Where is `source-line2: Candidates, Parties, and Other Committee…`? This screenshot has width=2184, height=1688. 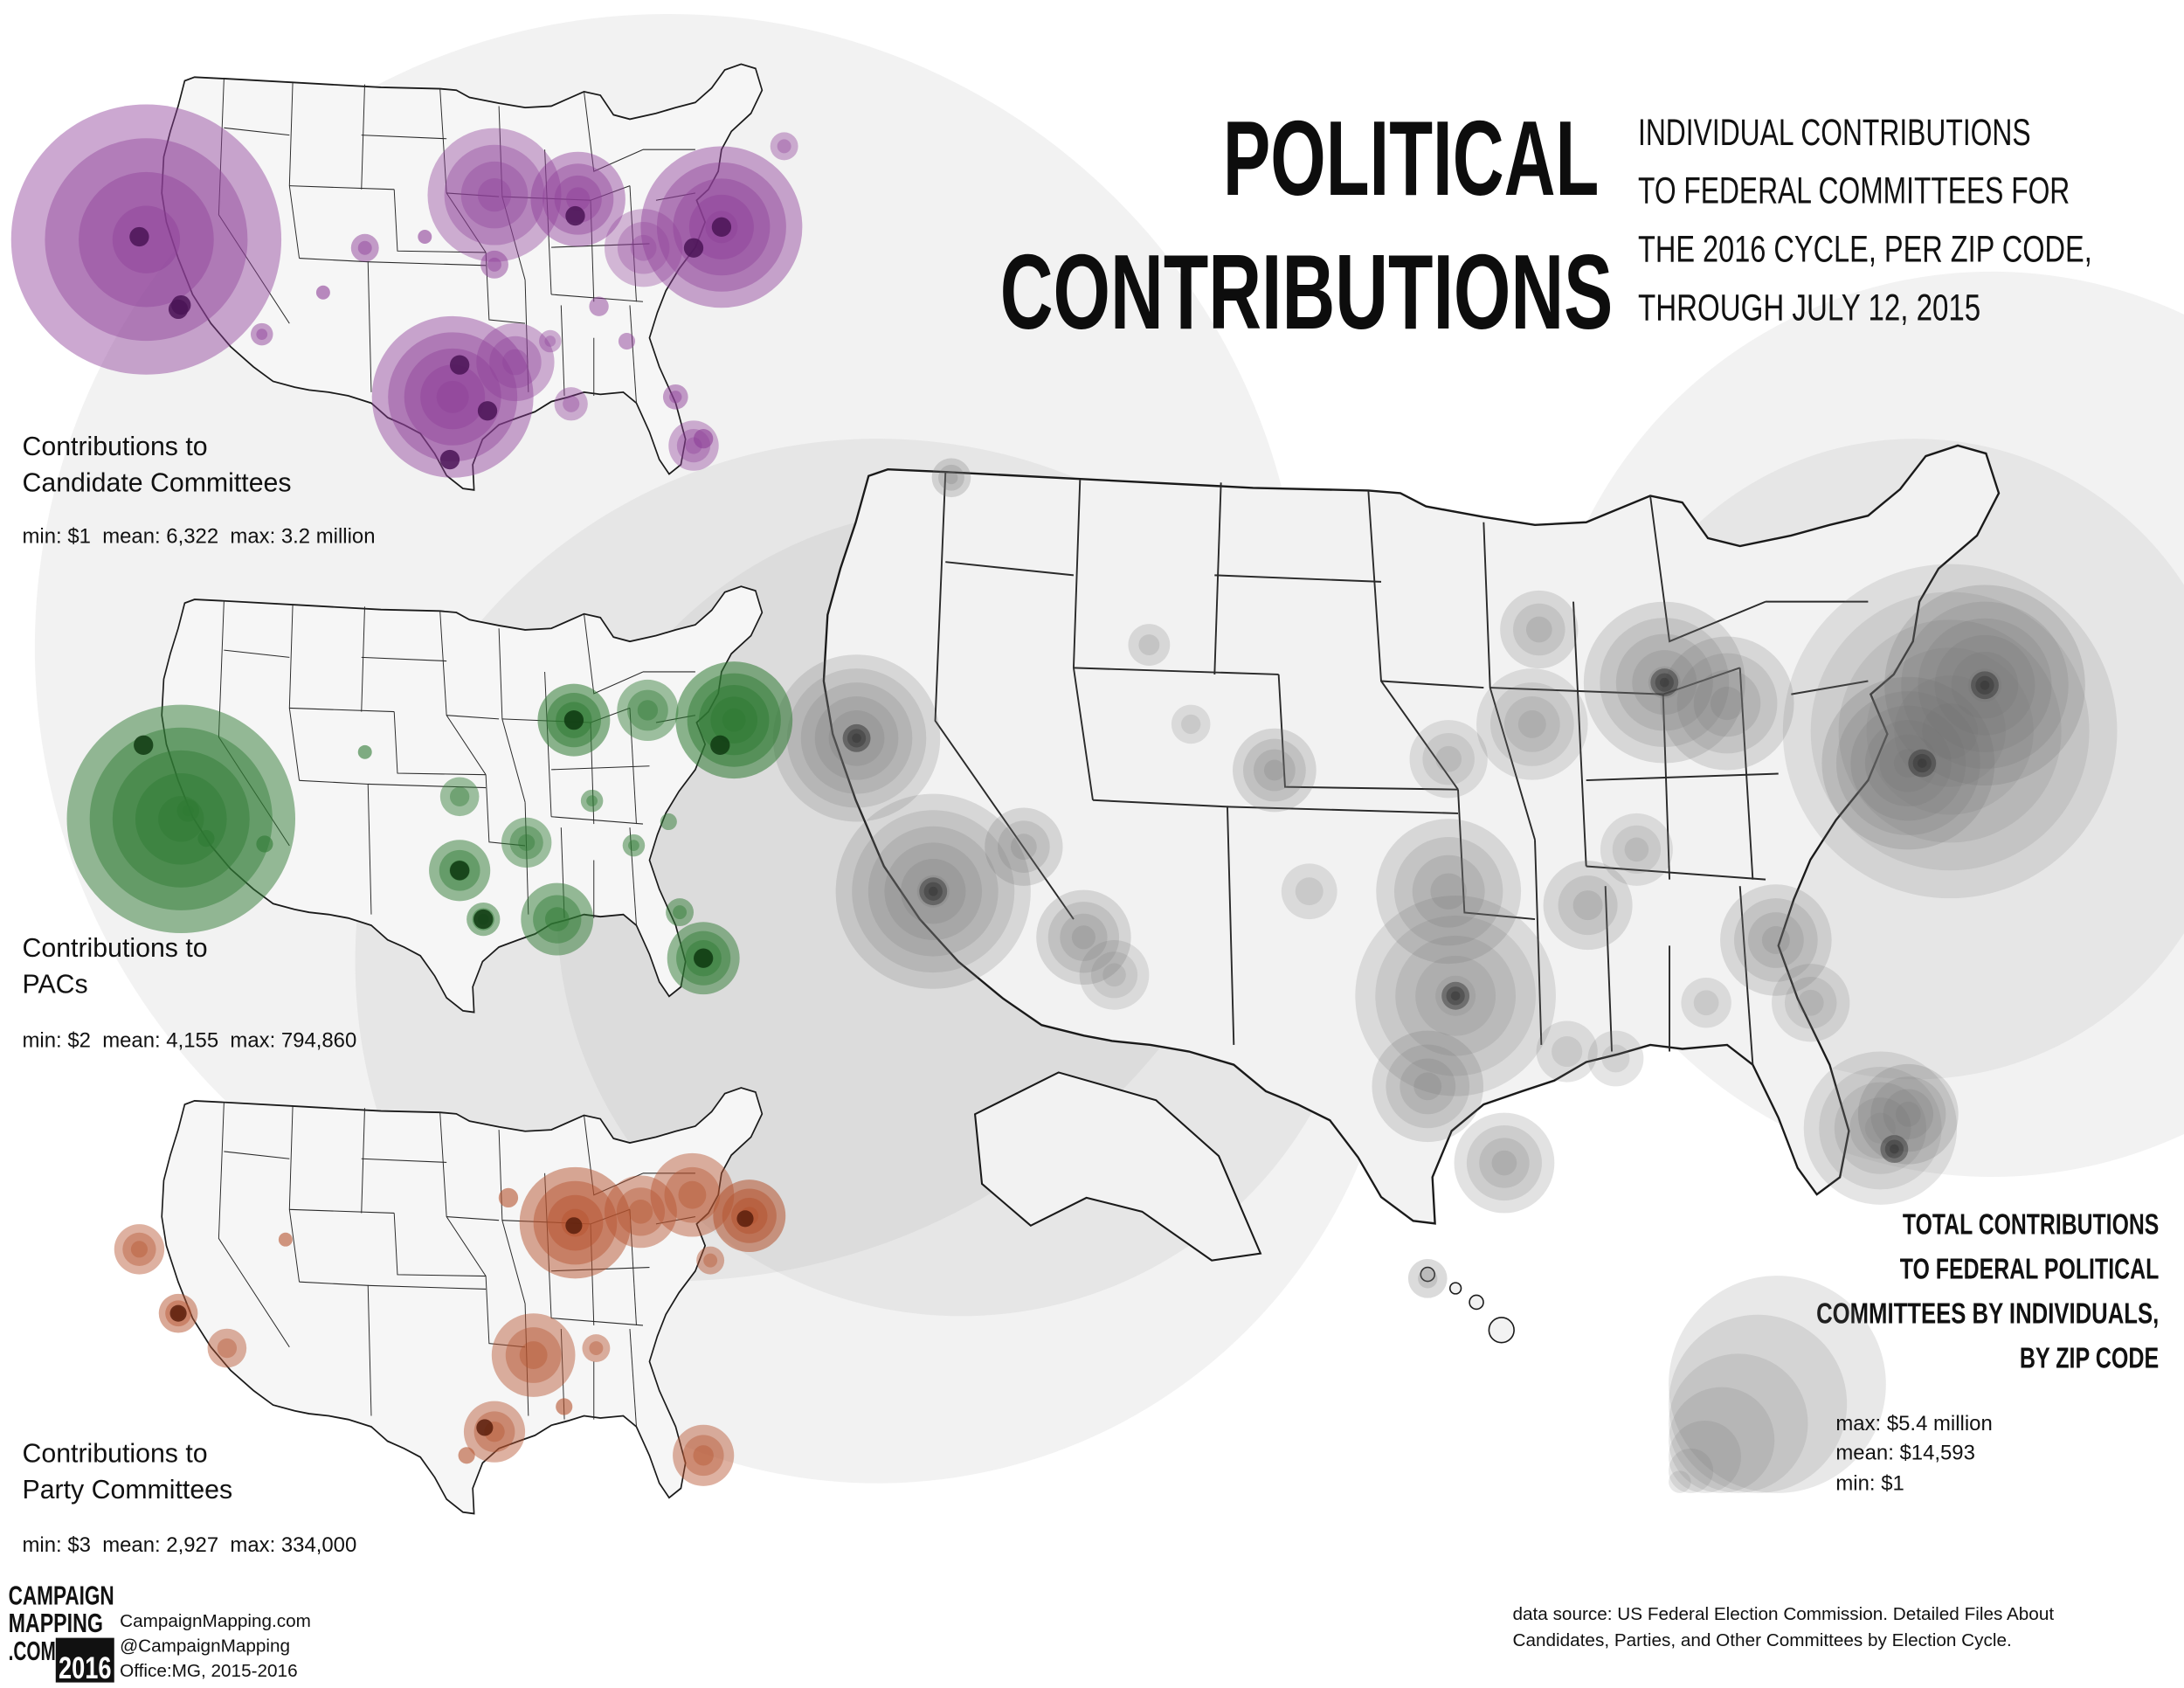
source-line2: Candidates, Parties, and Other Committee… is located at coordinates (1762, 1640).